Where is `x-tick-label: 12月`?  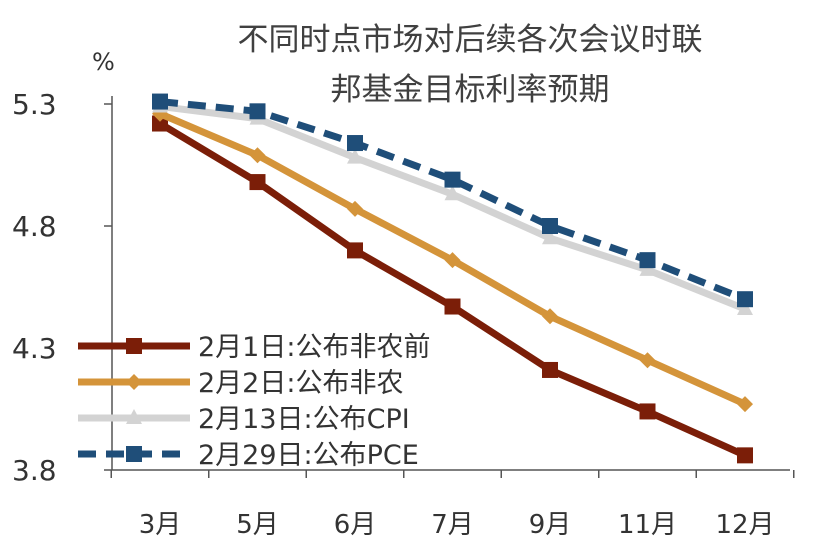 x-tick-label: 12月 is located at coordinates (744, 525).